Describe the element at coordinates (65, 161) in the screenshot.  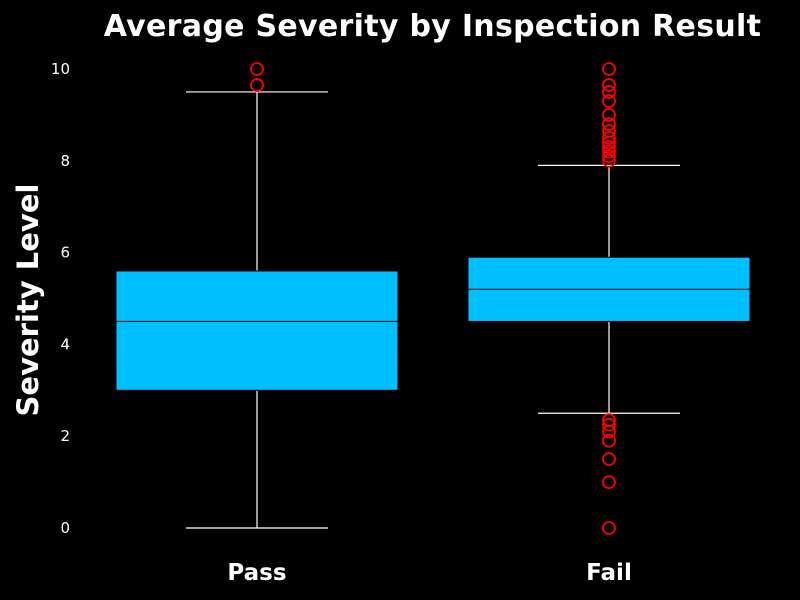
I see `y-tick-label: 8` at that location.